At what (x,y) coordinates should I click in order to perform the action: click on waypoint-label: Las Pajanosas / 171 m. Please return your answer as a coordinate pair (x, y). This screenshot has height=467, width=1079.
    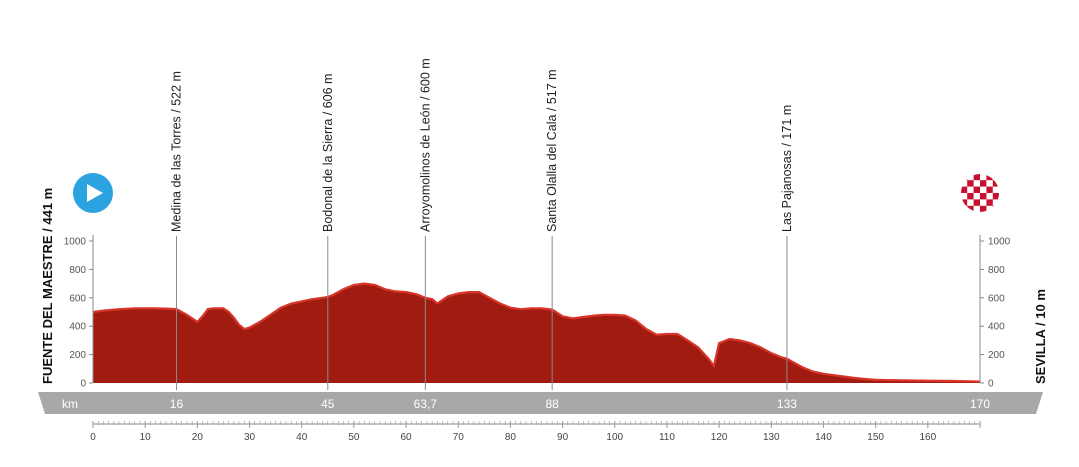
    Looking at the image, I should click on (787, 168).